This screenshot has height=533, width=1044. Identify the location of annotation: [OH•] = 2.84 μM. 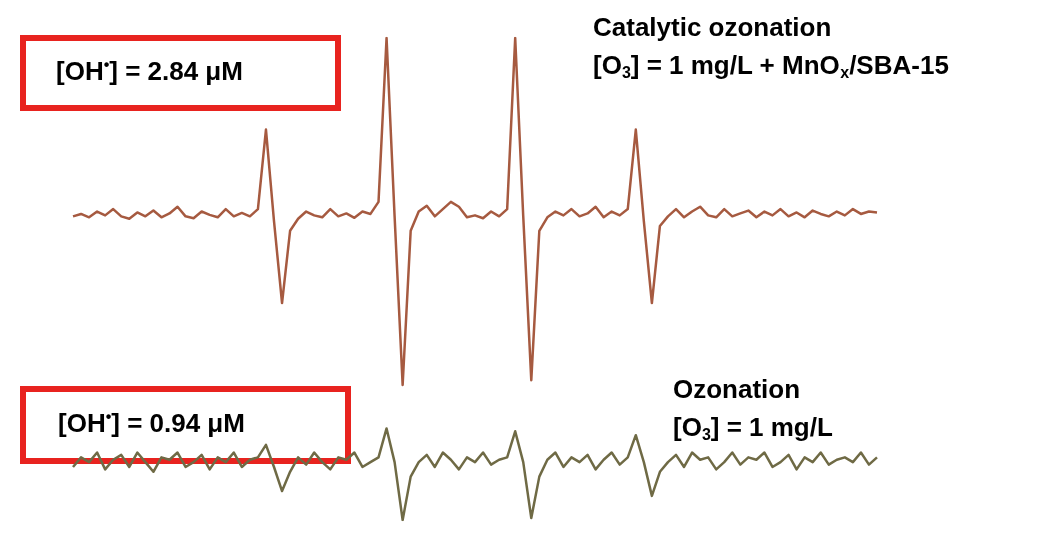
(149, 70).